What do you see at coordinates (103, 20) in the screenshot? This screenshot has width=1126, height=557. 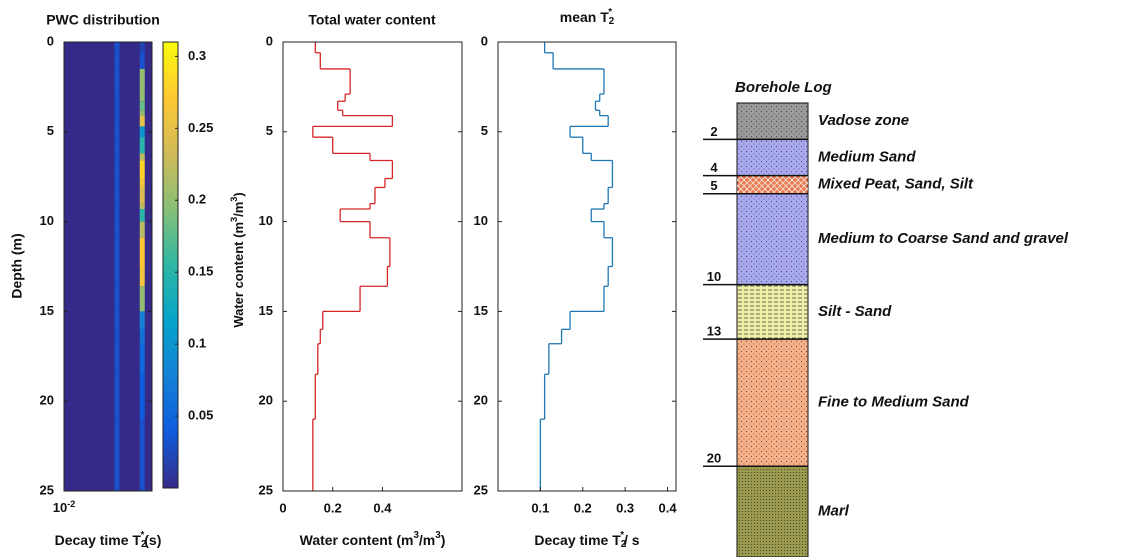 I see `chart-title: PWC distribution` at bounding box center [103, 20].